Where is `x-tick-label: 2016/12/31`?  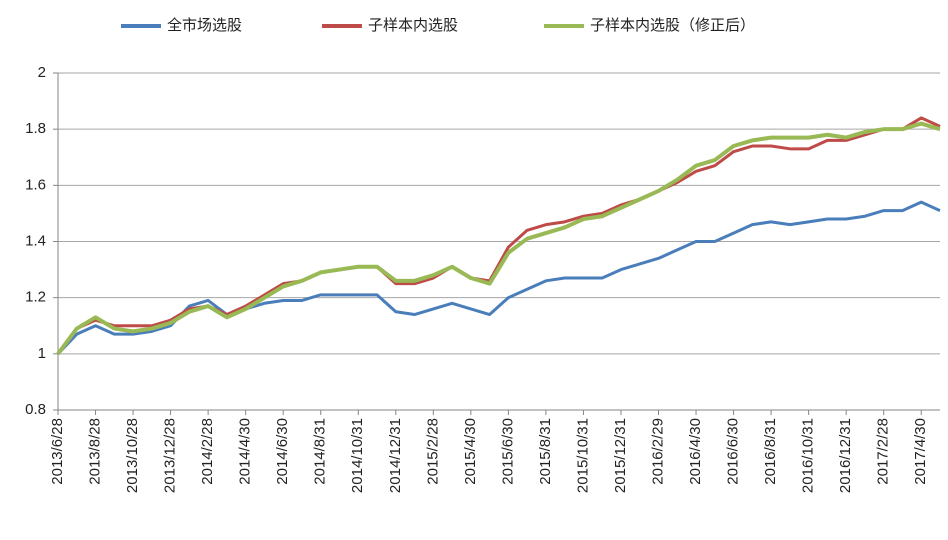
x-tick-label: 2016/12/31 is located at coordinates (845, 455).